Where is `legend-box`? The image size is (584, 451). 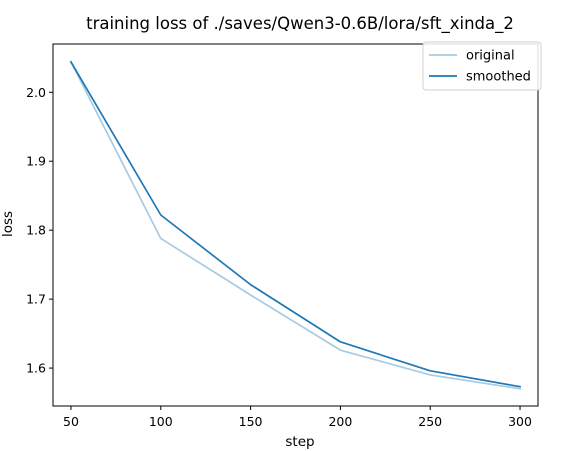
legend-box is located at coordinates (482, 66).